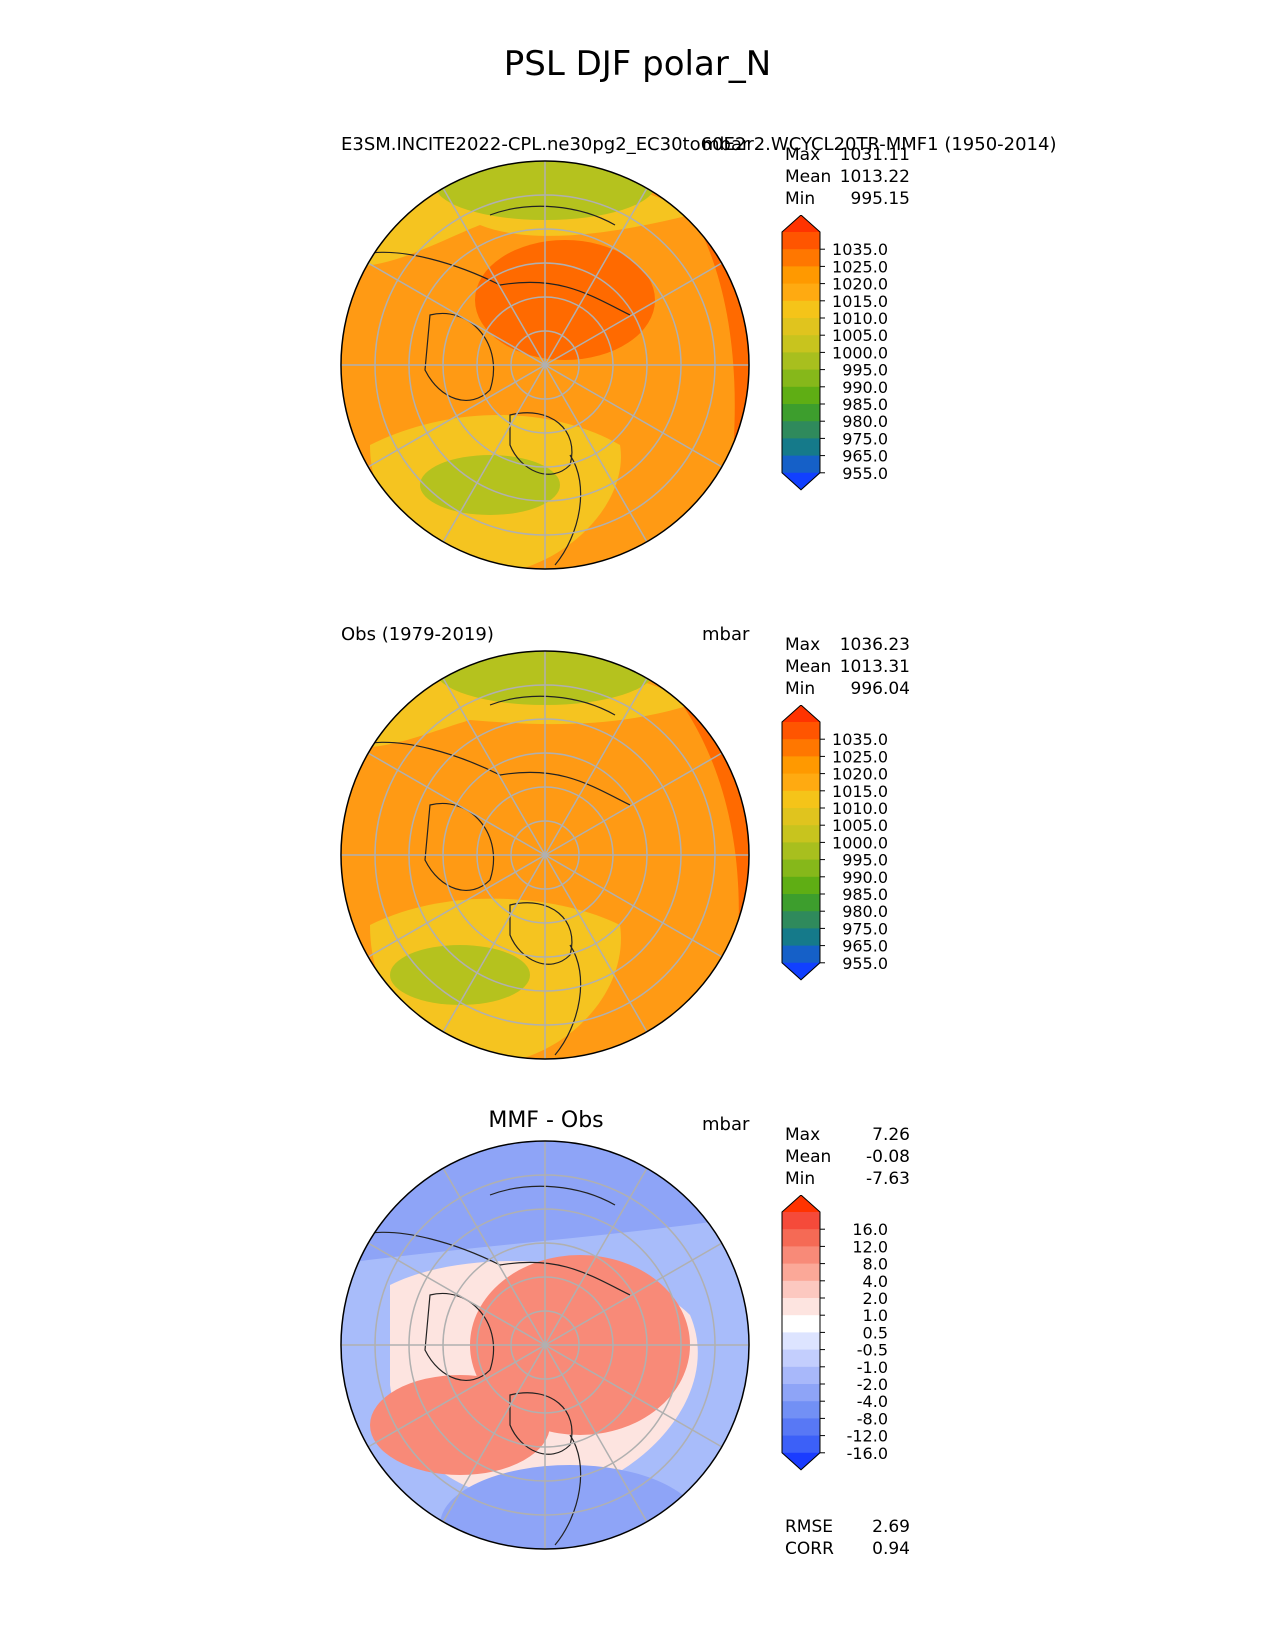 The image size is (1275, 1650). I want to click on panel-1-stat-label: Min, so click(800, 199).